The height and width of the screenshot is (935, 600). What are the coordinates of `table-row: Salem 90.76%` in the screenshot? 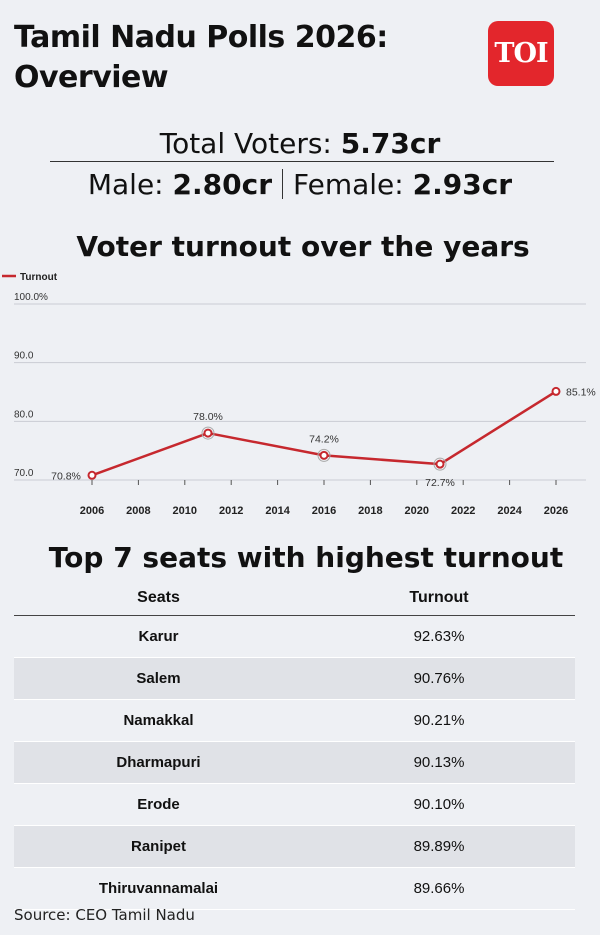 It's located at (294, 678).